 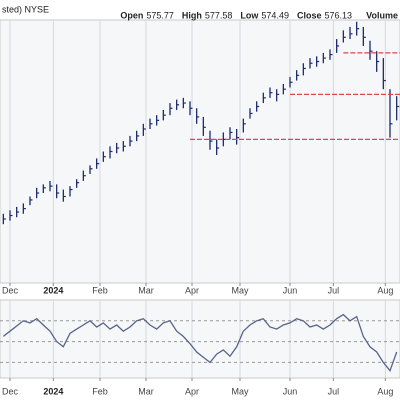 I want to click on header-label: Low, so click(x=249, y=15).